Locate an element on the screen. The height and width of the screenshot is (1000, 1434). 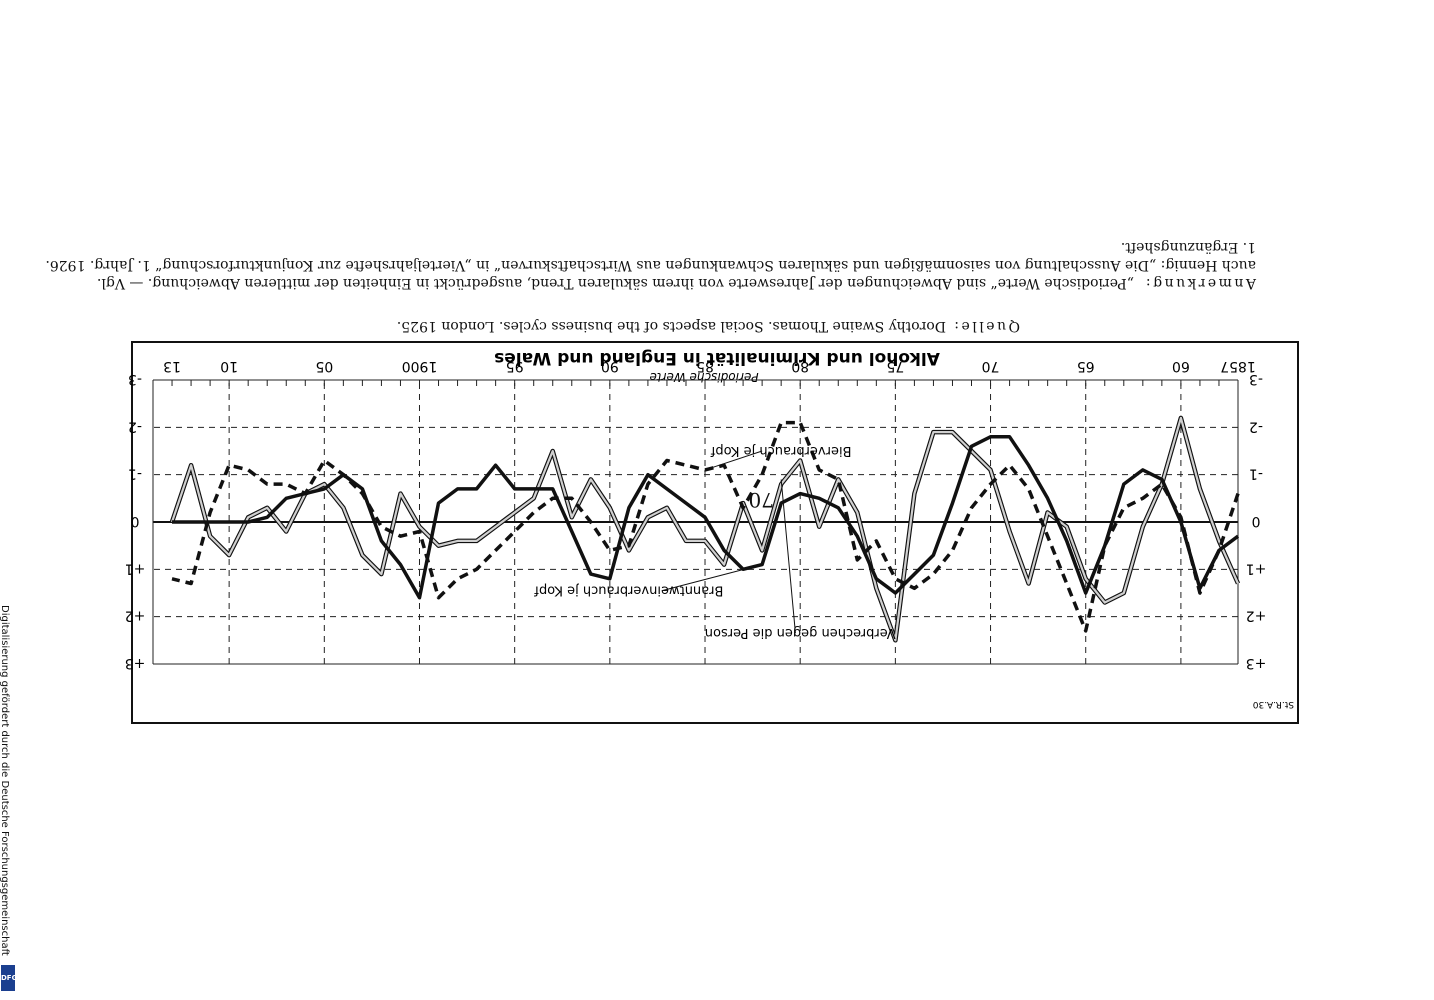
series-label-2: Bierverbrauch je Kopf is located at coordinates (780, 450).